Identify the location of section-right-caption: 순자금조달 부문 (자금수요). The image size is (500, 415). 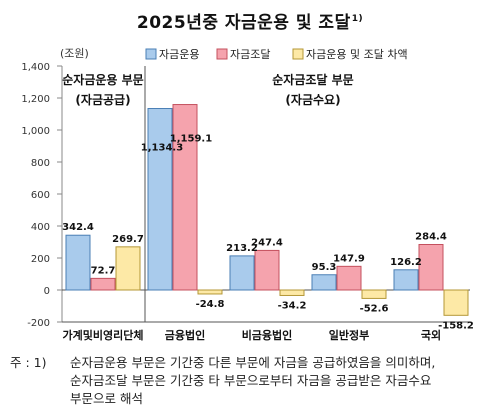
(312, 89).